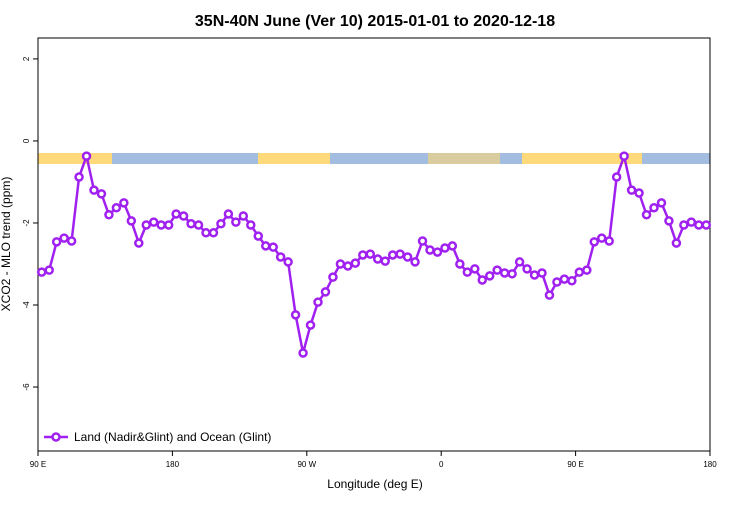 Image resolution: width=750 pixels, height=505 pixels. Describe the element at coordinates (26, 140) in the screenshot. I see `y-tick-label: 0` at that location.